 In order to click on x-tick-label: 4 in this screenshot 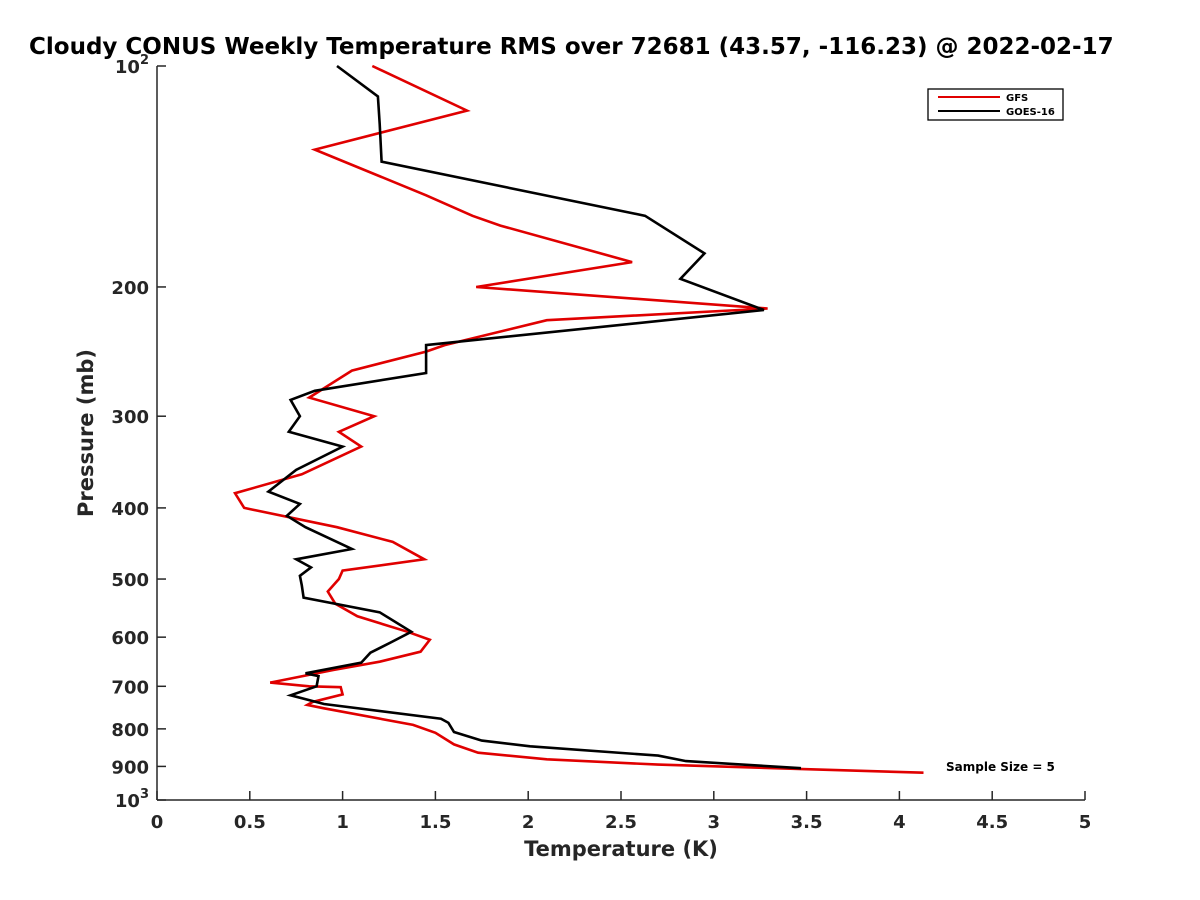, I will do `click(899, 822)`.